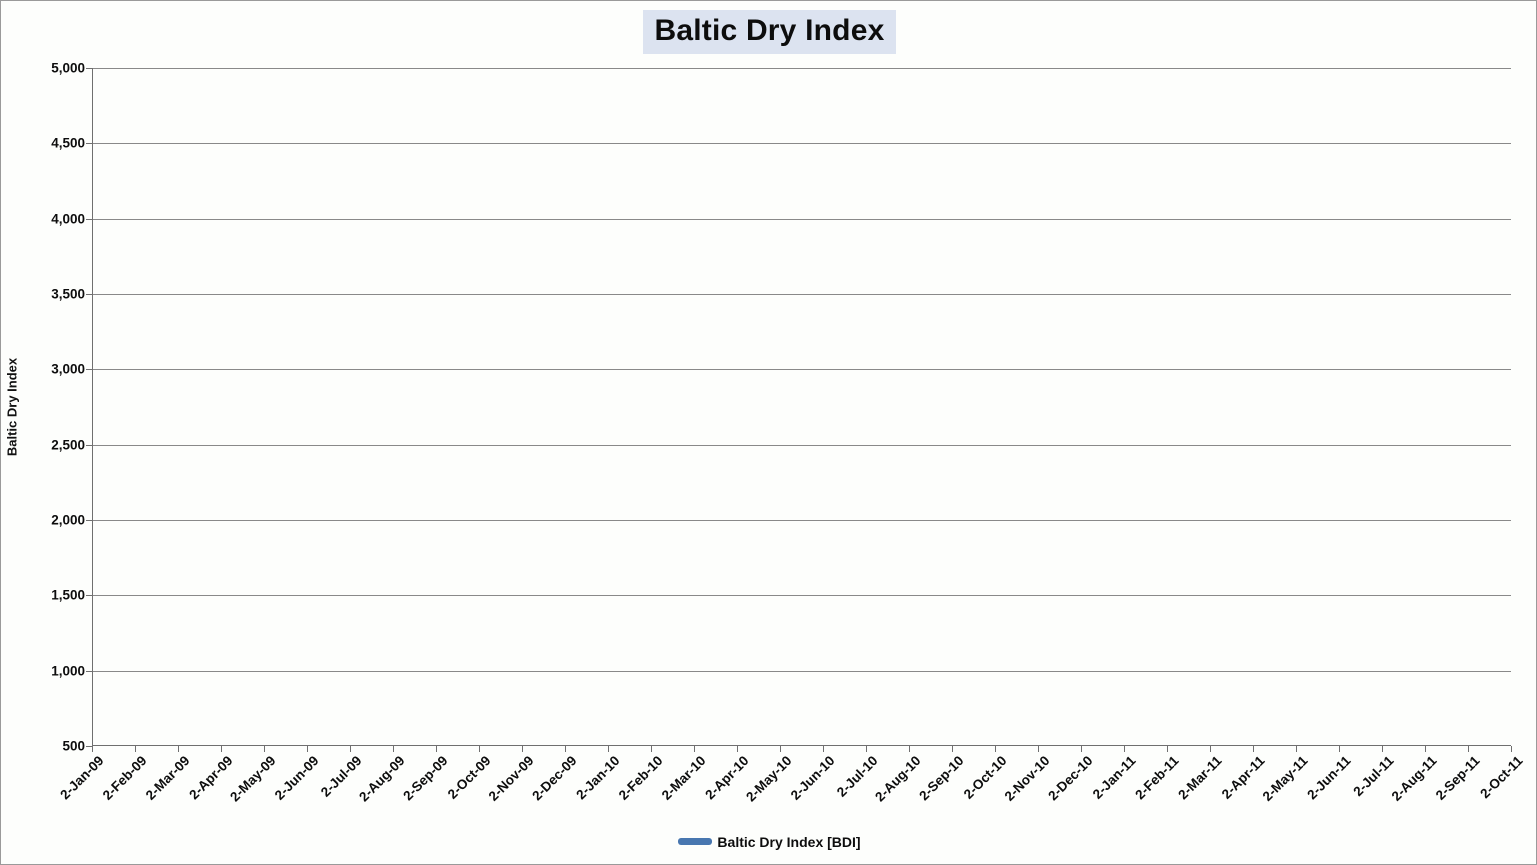 This screenshot has width=1537, height=865. Describe the element at coordinates (1157, 778) in the screenshot. I see `x-axis-tick-label: 2-Feb-11` at that location.